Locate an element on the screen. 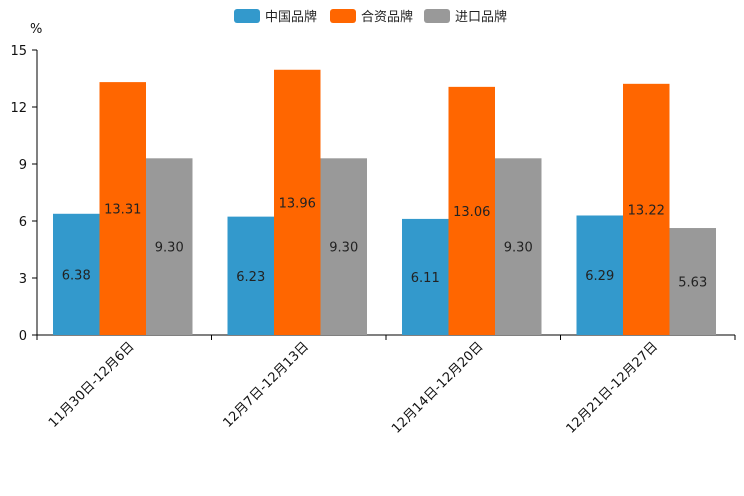 The width and height of the screenshot is (744, 496). legend-item: 合资品牌 is located at coordinates (371, 17).